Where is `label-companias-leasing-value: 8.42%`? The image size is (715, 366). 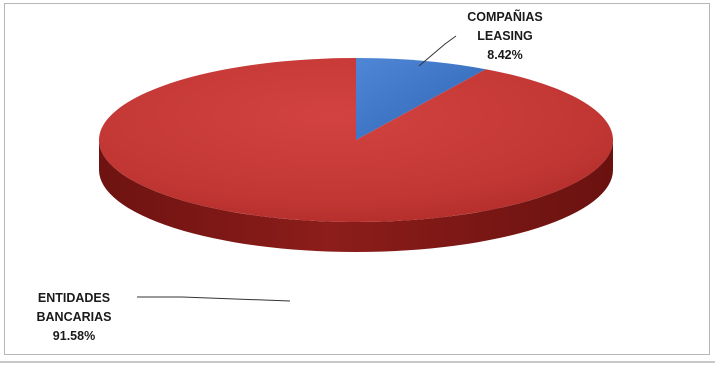 label-companias-leasing-value: 8.42% is located at coordinates (504, 55).